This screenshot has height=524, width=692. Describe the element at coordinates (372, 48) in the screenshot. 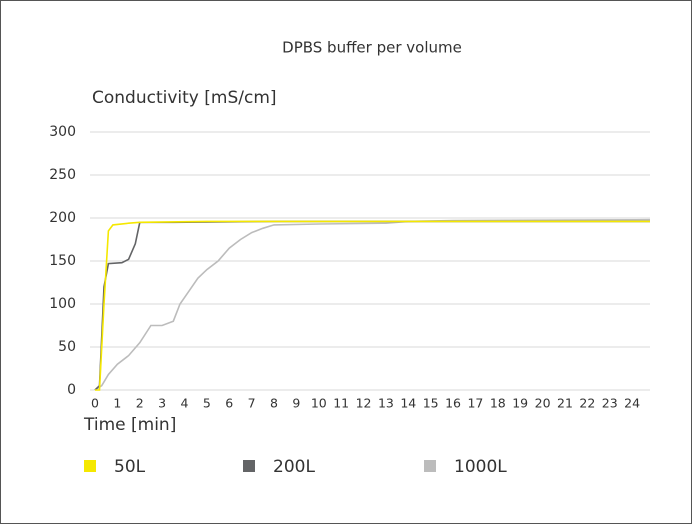

I see `chart-title: DPBS buffer per volume` at that location.